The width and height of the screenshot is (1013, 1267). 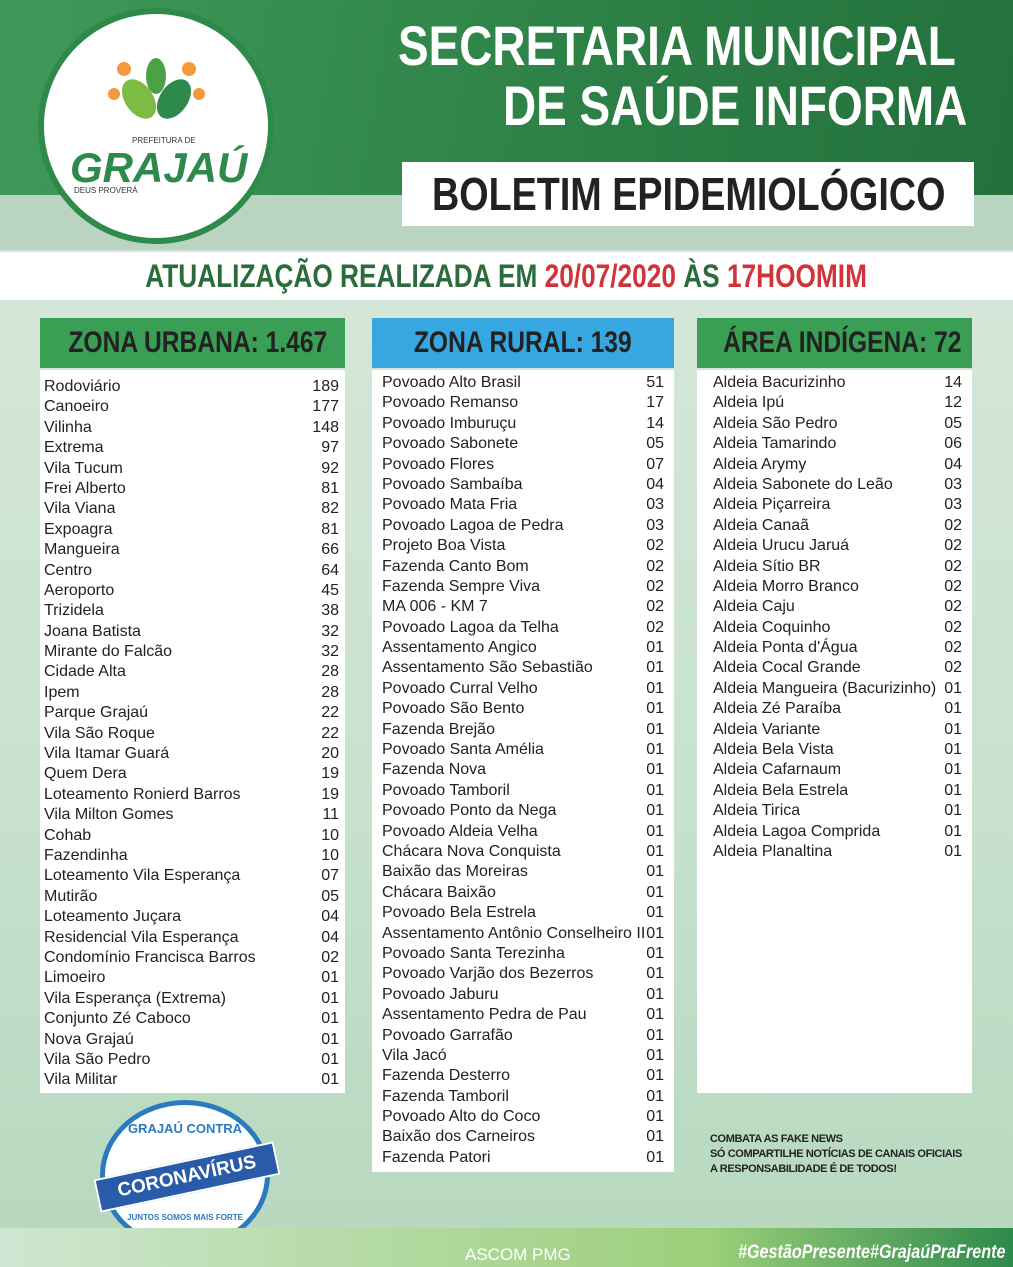 What do you see at coordinates (514, 933) in the screenshot?
I see `place-name: Assentamento Antônio Conselheiro II` at bounding box center [514, 933].